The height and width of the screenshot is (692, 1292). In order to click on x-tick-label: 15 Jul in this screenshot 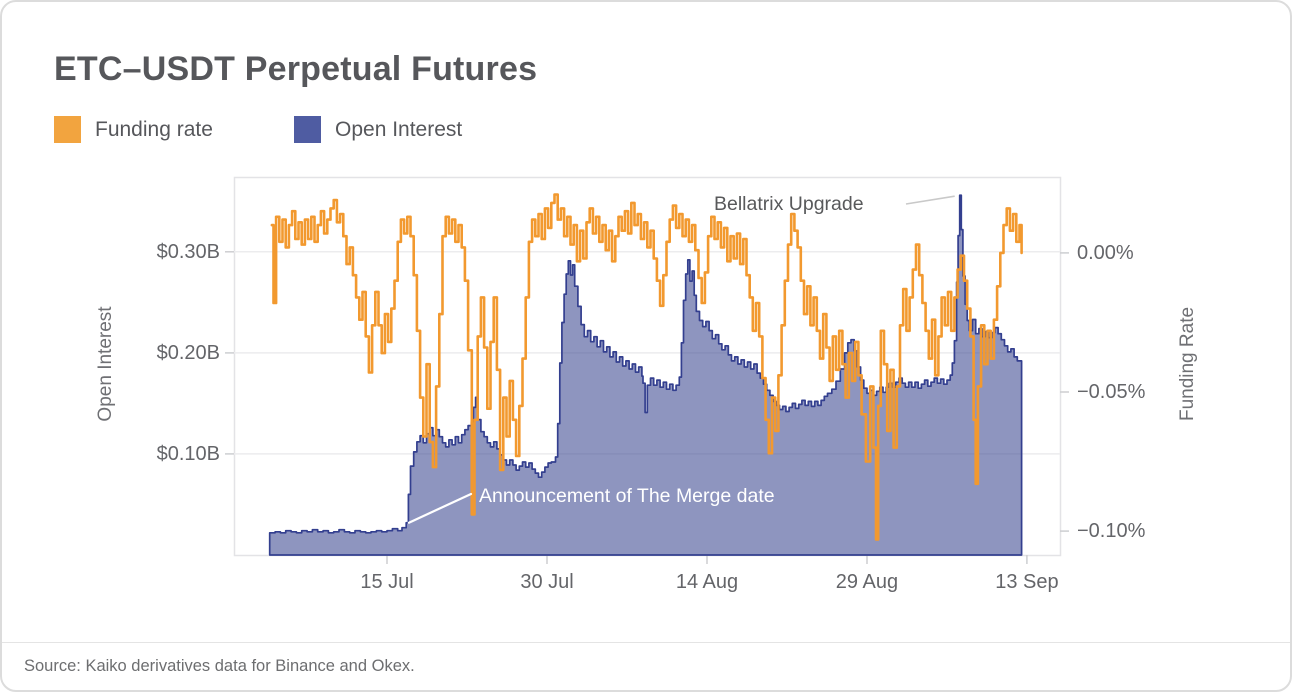, I will do `click(387, 582)`.